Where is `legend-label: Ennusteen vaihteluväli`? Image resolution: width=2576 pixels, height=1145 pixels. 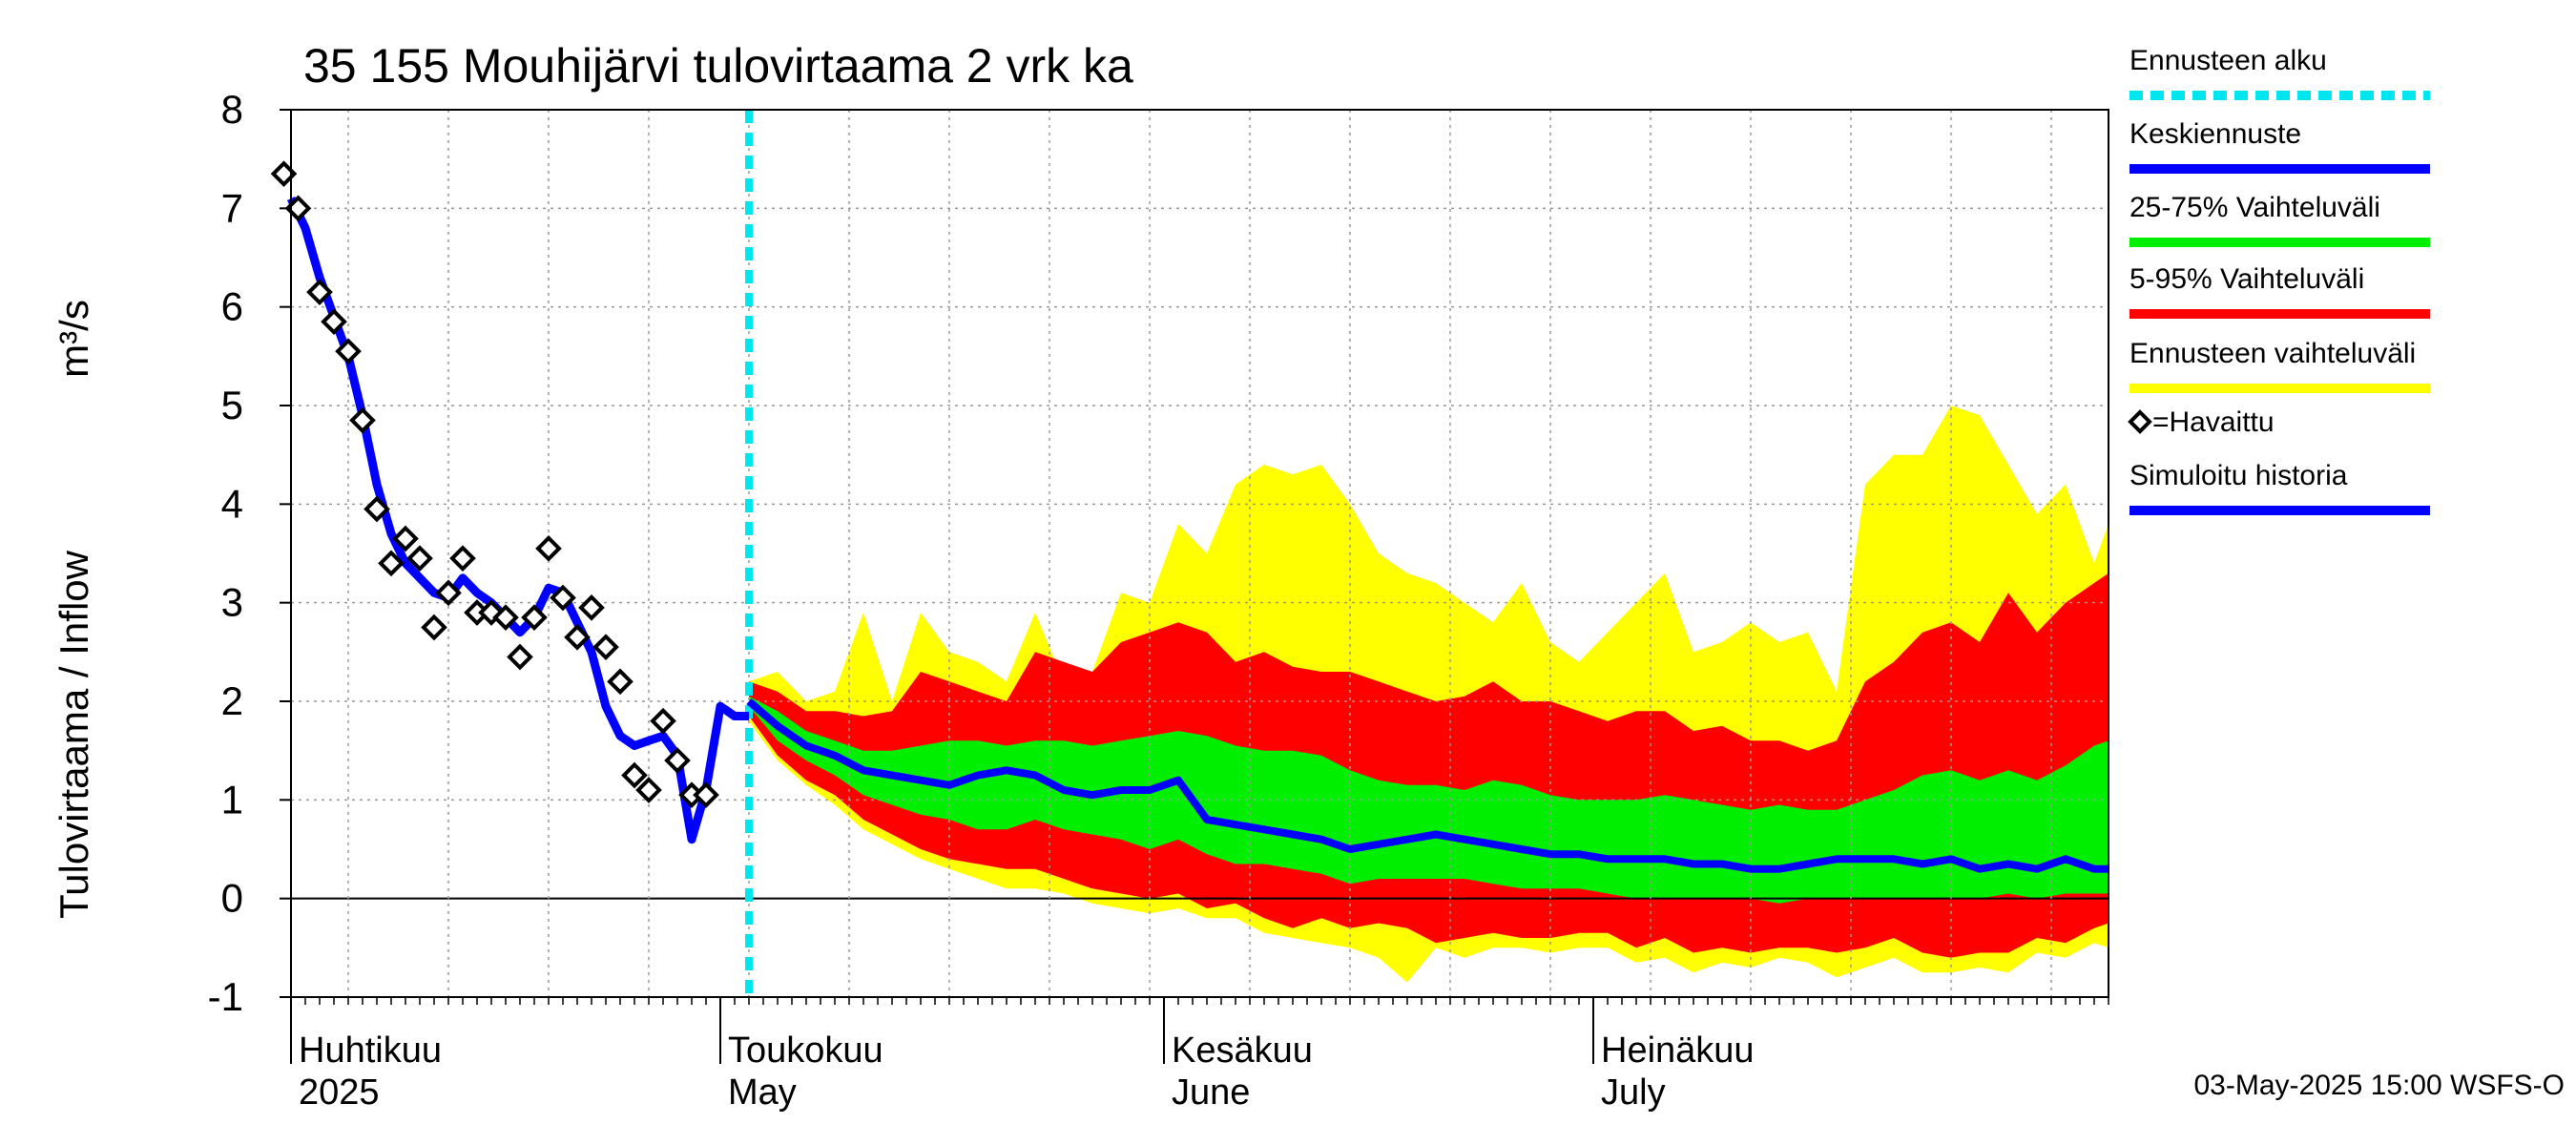 legend-label: Ennusteen vaihteluväli is located at coordinates (2272, 353).